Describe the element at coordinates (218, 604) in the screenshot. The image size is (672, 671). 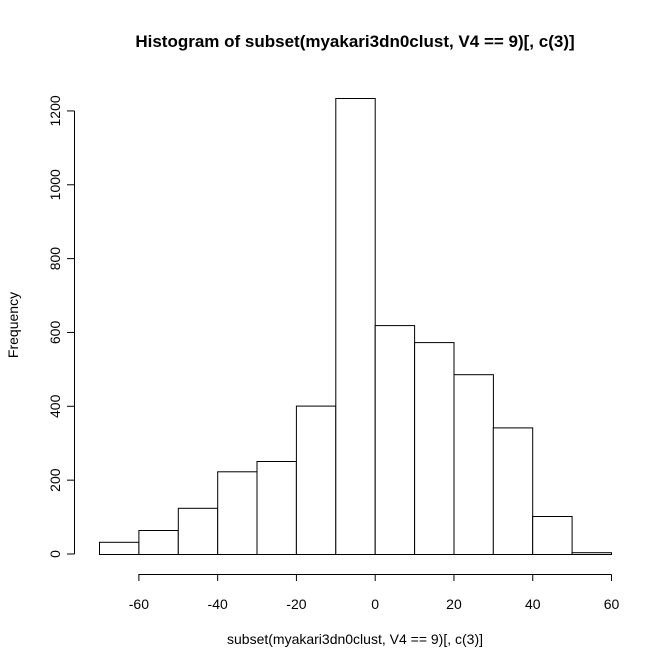
I see `x-tick-label: -40` at that location.